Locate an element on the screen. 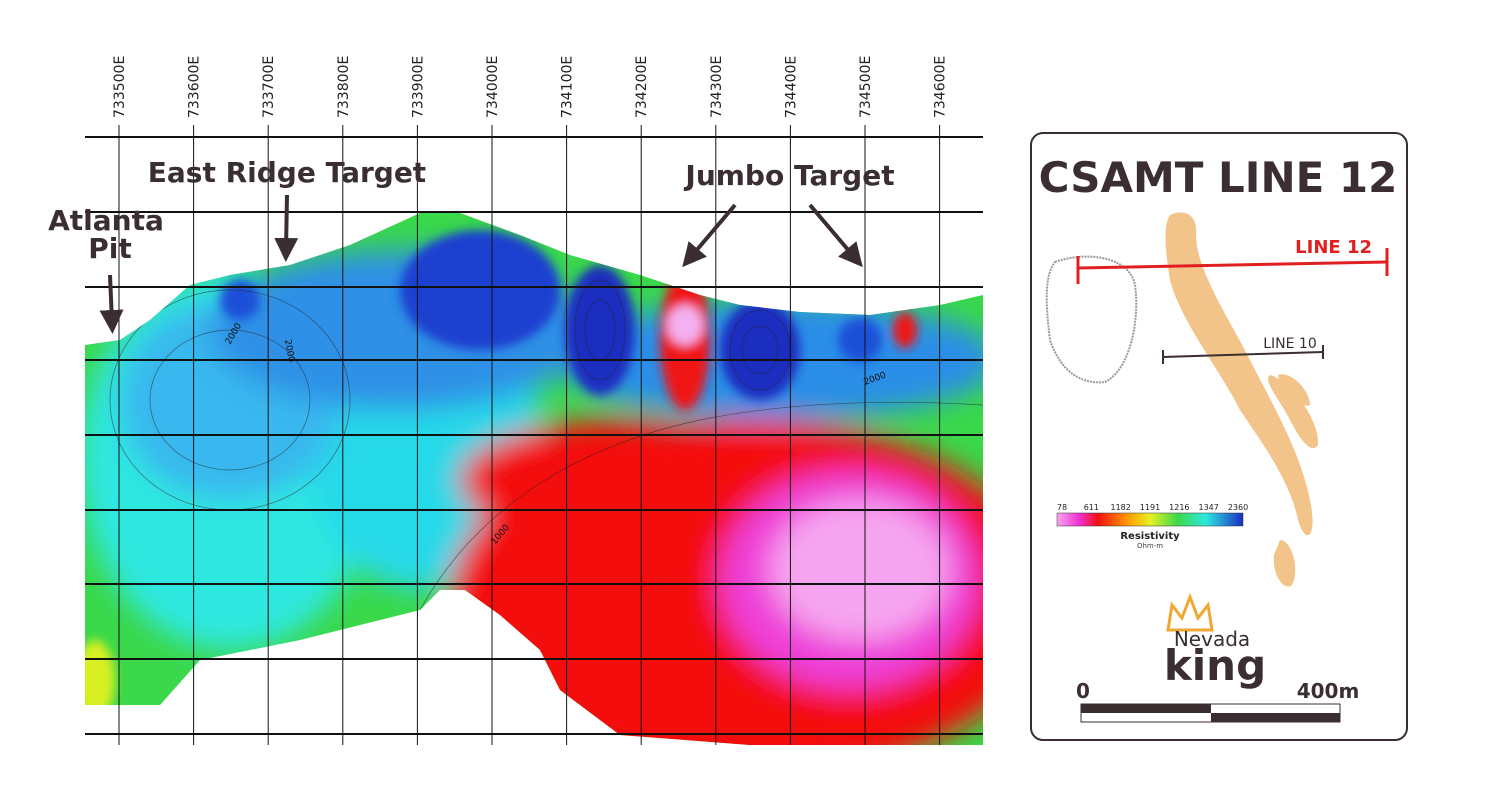 The height and width of the screenshot is (789, 1500). easting-label: 733800E is located at coordinates (344, 87).